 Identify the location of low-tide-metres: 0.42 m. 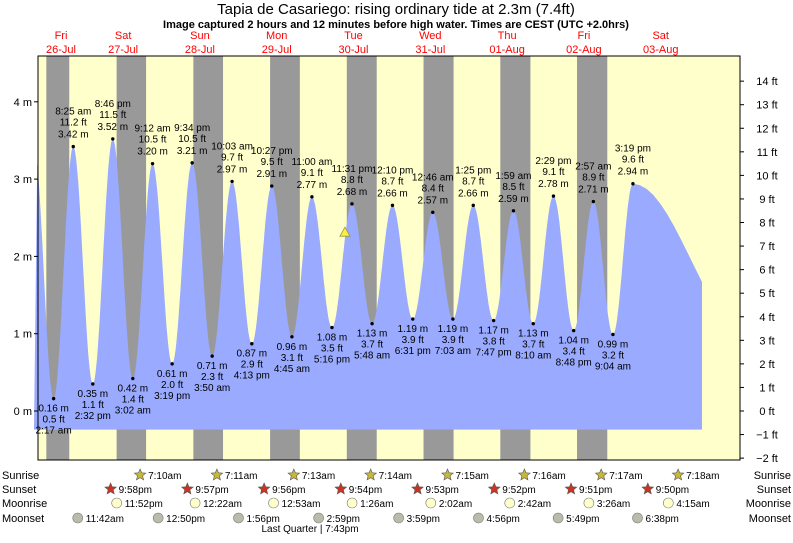
(133, 389).